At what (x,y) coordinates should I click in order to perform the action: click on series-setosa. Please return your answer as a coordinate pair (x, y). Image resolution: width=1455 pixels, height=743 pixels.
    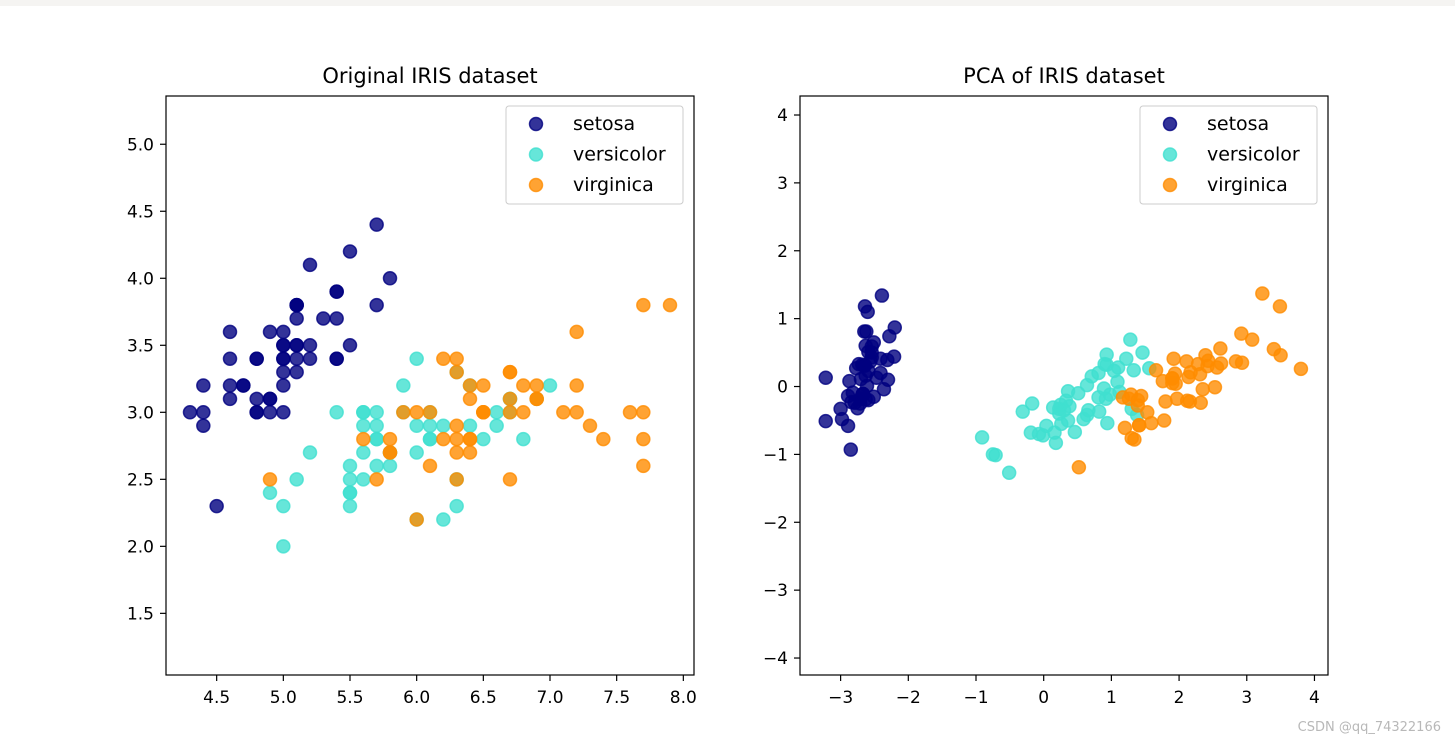
    Looking at the image, I should click on (860, 372).